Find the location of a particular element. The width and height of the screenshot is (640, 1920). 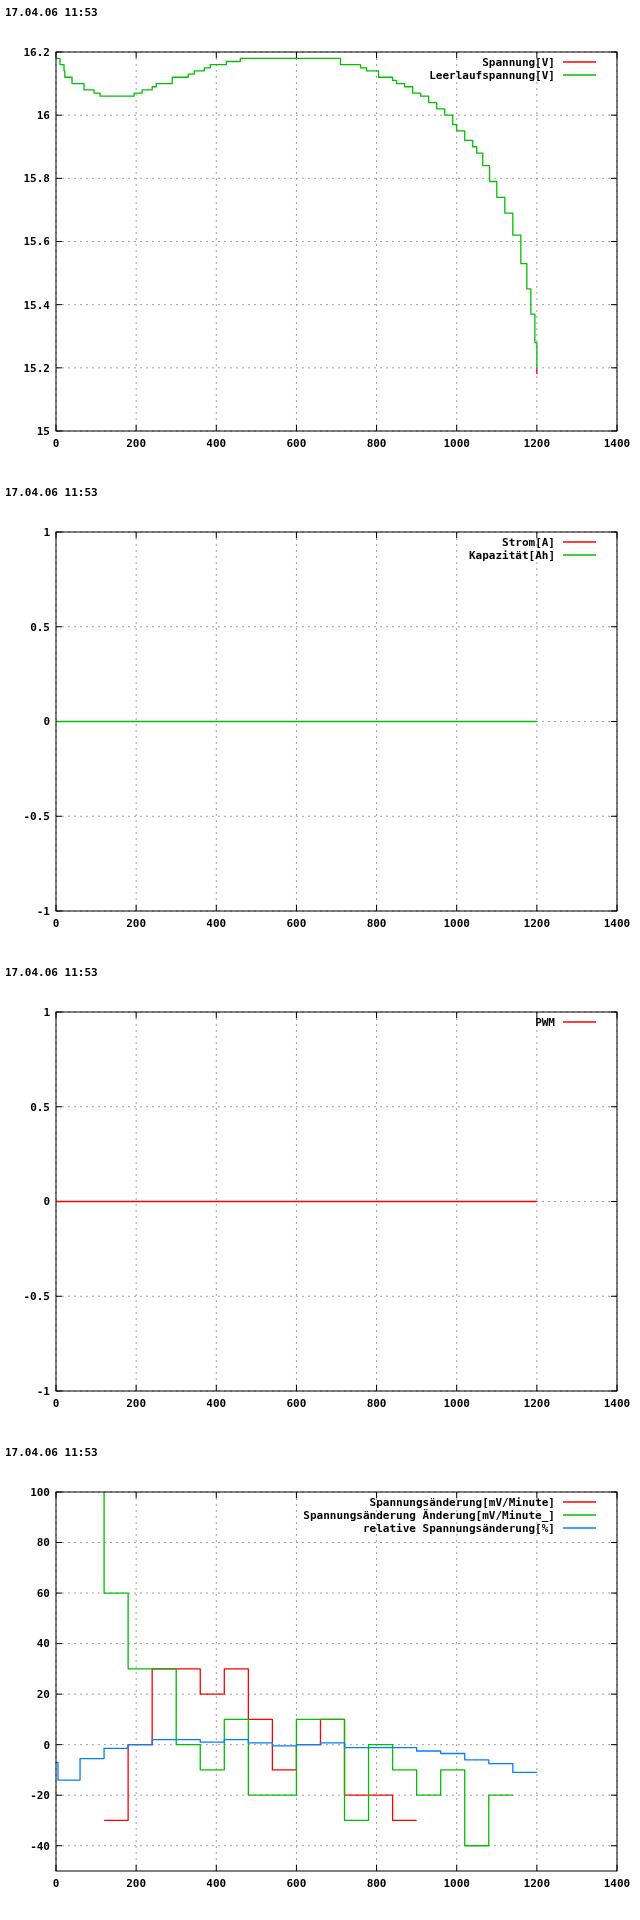

y-tick-label: 40 is located at coordinates (43, 1644).